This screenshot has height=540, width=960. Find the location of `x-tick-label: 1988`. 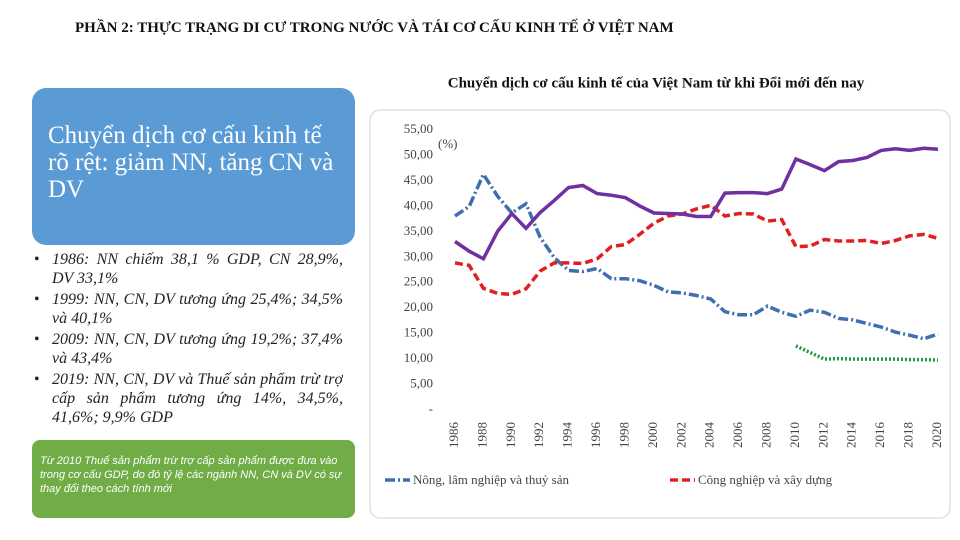

x-tick-label: 1988 is located at coordinates (481, 435).